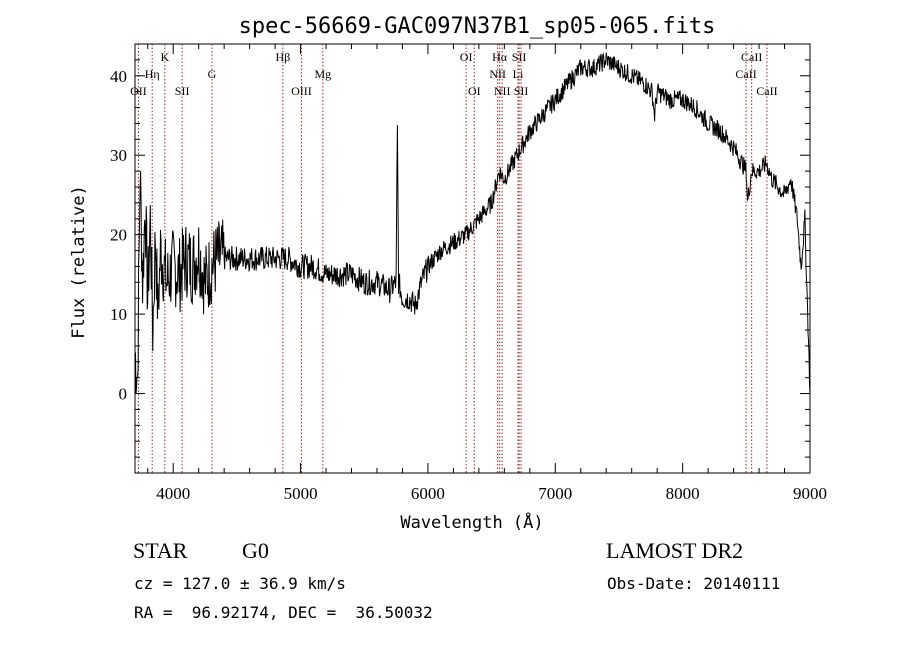 The image size is (900, 649). Describe the element at coordinates (255, 550) in the screenshot. I see `object-subclass: G0` at that location.